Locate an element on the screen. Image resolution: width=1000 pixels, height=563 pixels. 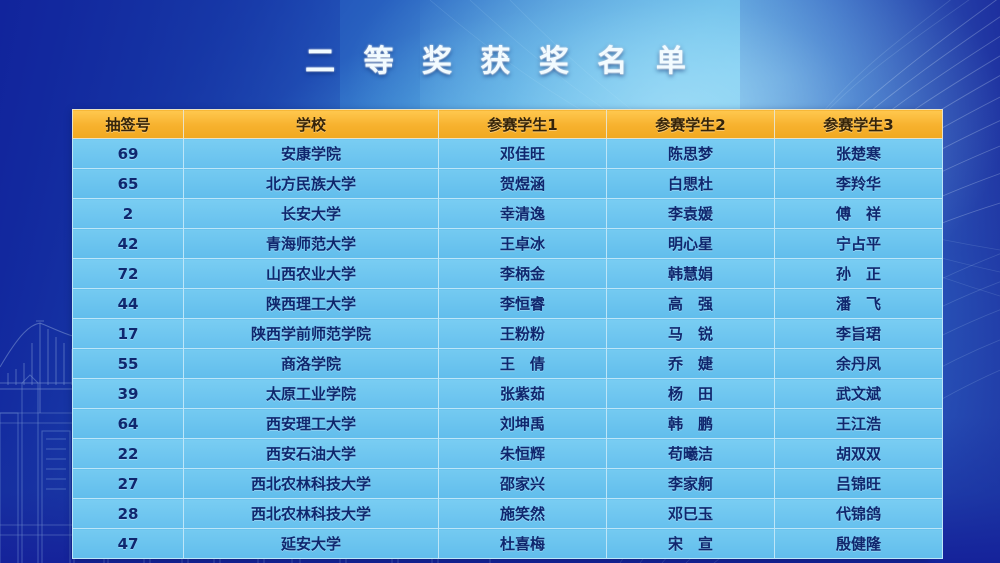
cell-student3: 胡双双 is located at coordinates (858, 453).